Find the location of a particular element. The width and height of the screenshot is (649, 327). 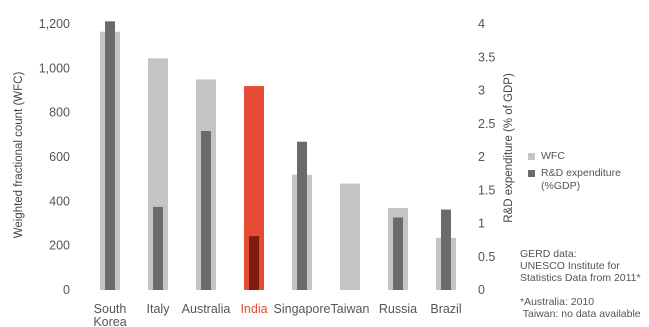

right-tick-label: 0 is located at coordinates (481, 290).